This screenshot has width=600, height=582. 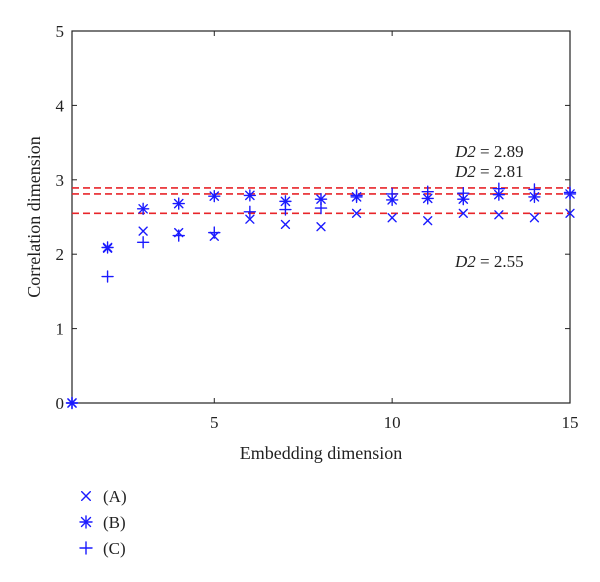 What do you see at coordinates (60, 180) in the screenshot?
I see `y-tick-label: 3` at bounding box center [60, 180].